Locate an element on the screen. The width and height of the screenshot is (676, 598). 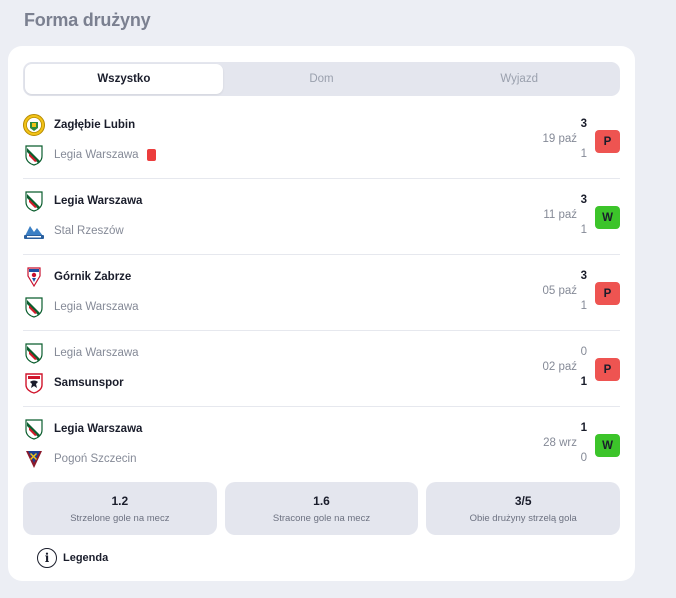
away-team: Samsunspor is located at coordinates (258, 383).